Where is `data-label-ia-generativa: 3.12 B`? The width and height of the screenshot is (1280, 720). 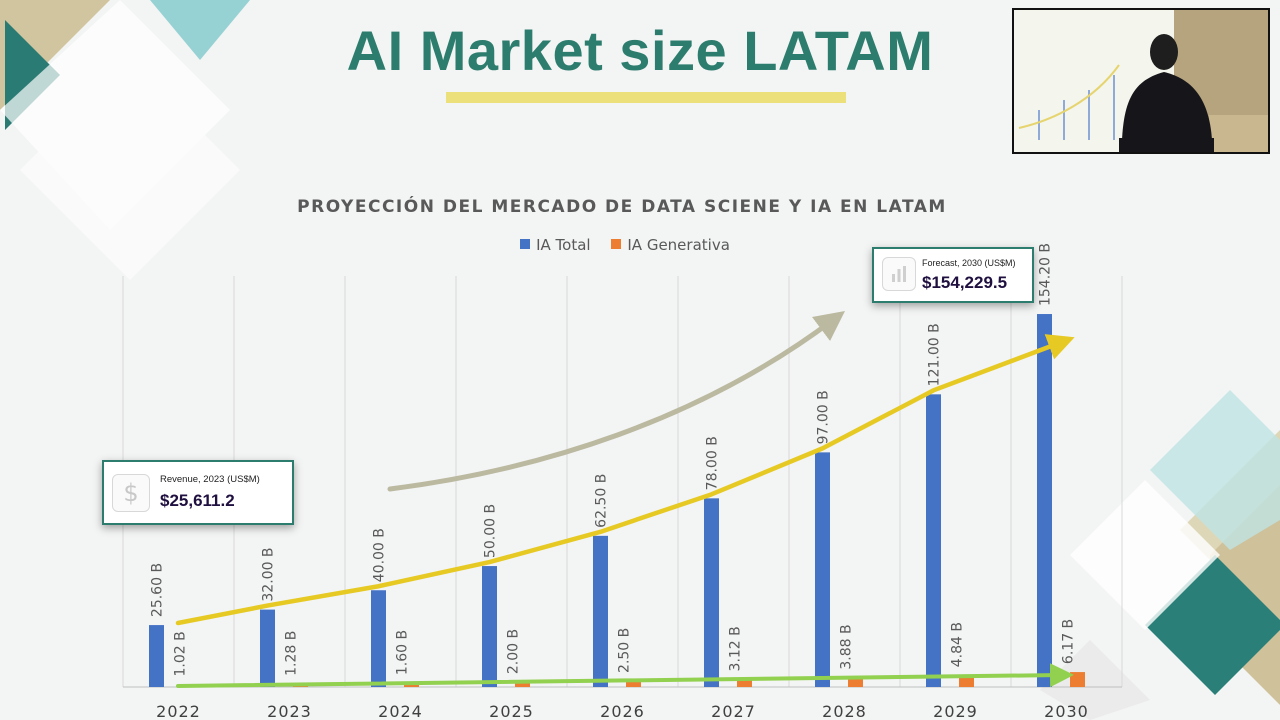
data-label-ia-generativa: 3.12 B is located at coordinates (736, 648).